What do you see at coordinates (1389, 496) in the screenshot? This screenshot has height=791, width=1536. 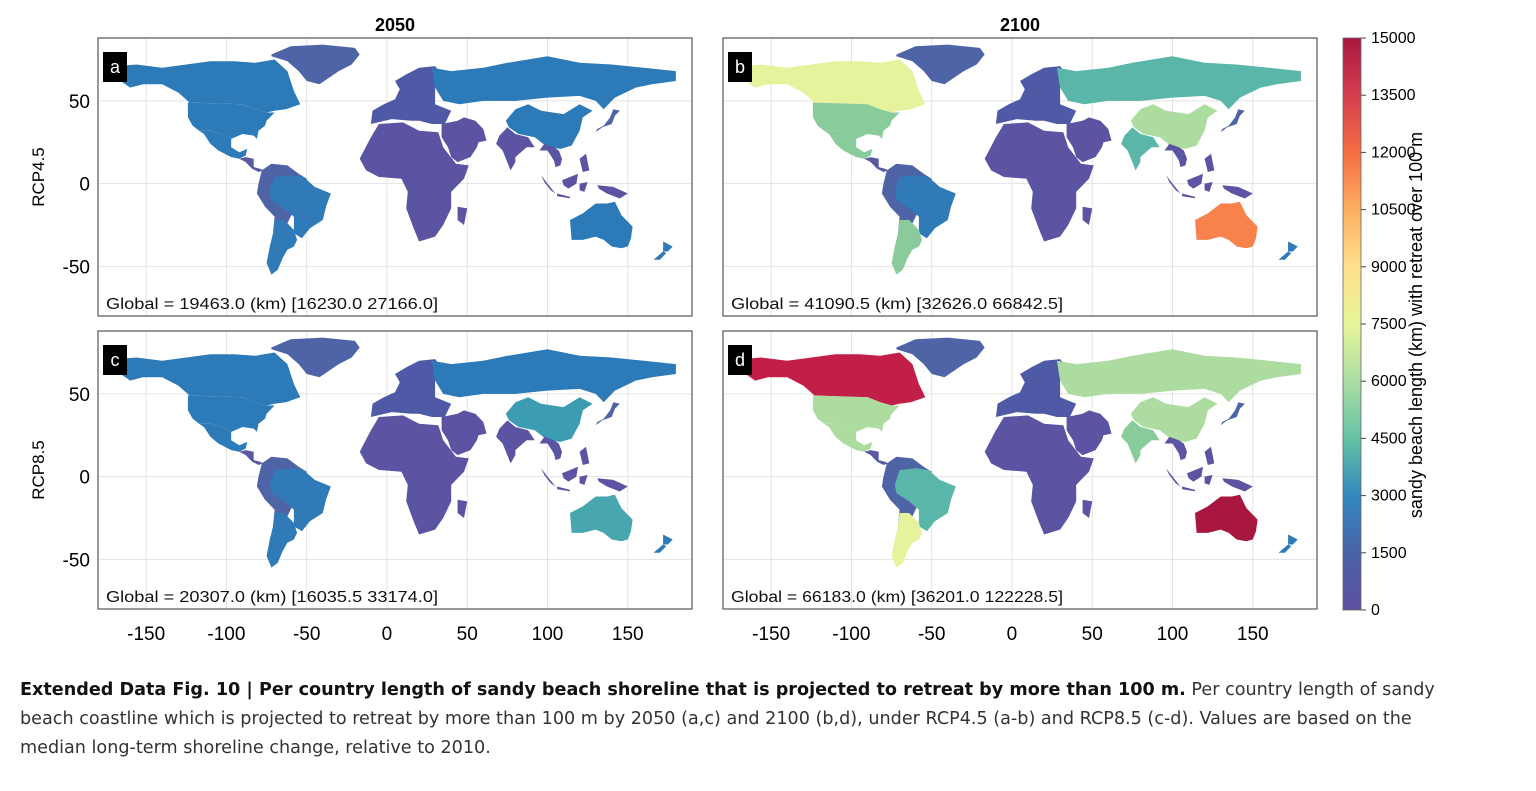 I see `colorbar-tick-label: 3000` at bounding box center [1389, 496].